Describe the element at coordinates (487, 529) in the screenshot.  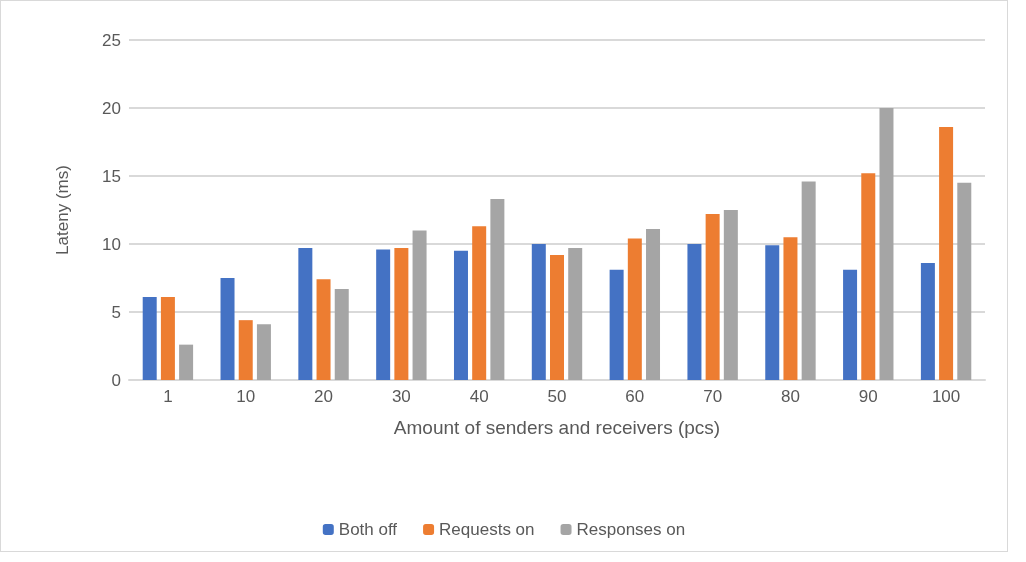
I see `legend-label: Requests on` at that location.